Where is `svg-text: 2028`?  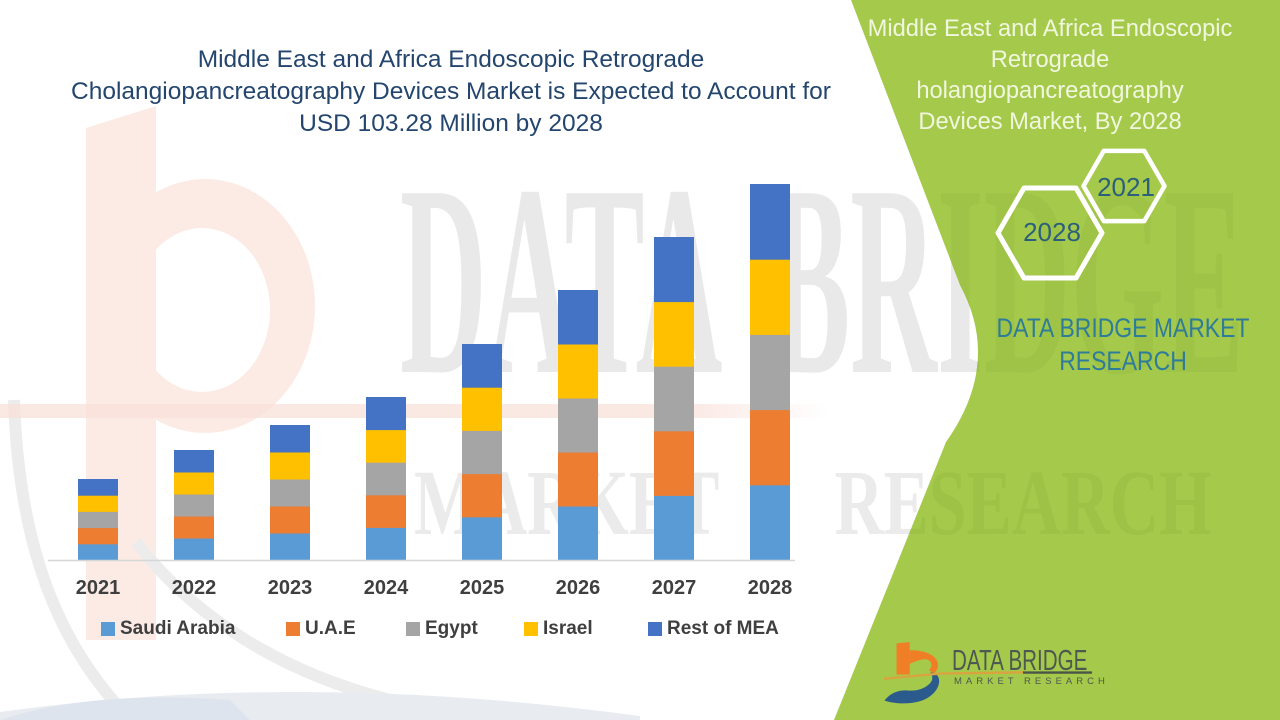 svg-text: 2028 is located at coordinates (1052, 232).